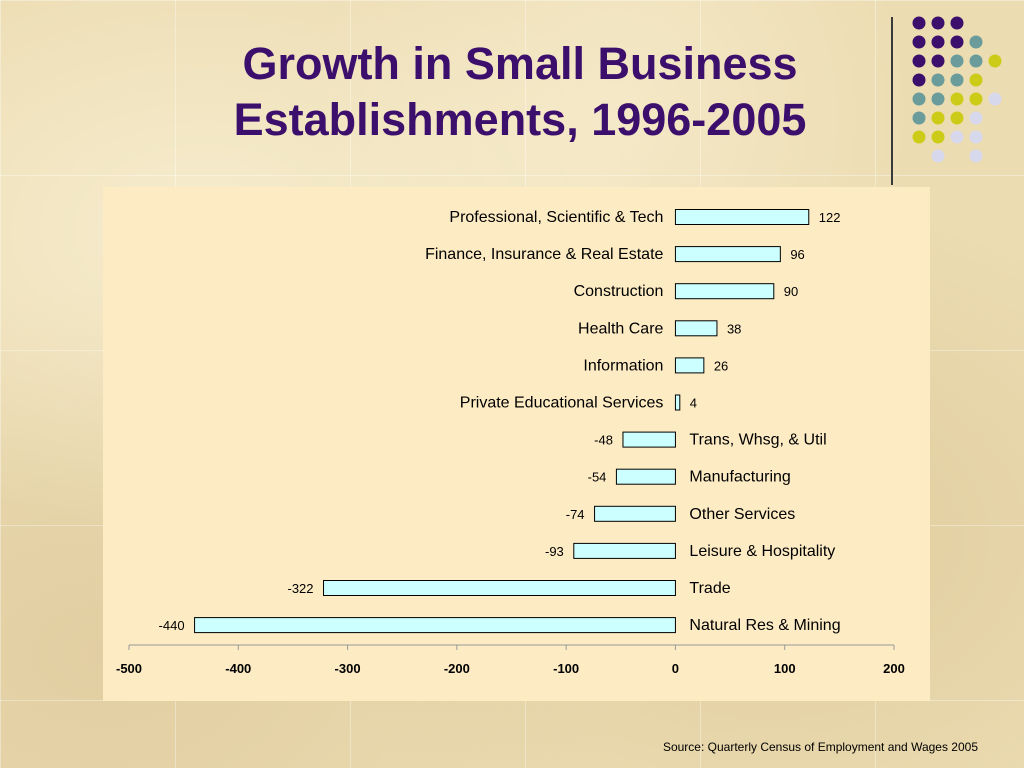 The height and width of the screenshot is (768, 1024). I want to click on category-label: Private Educational Services, so click(562, 403).